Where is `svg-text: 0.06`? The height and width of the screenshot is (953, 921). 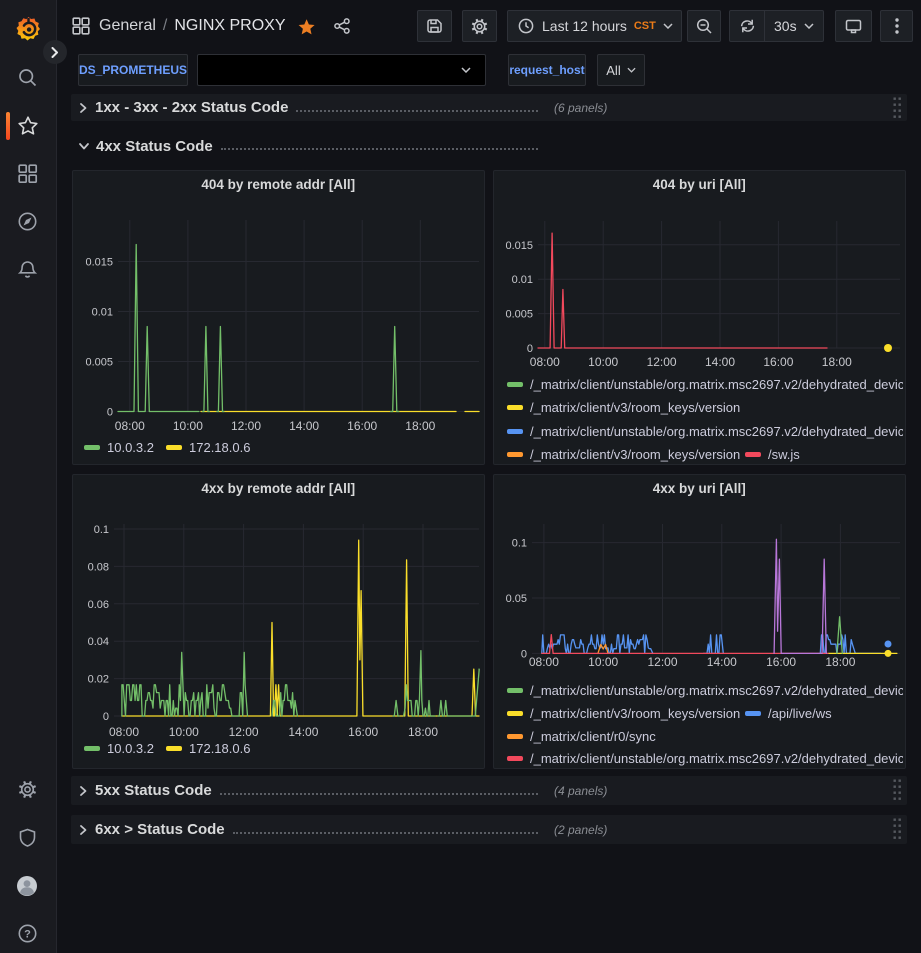
svg-text: 0.06 is located at coordinates (98, 605).